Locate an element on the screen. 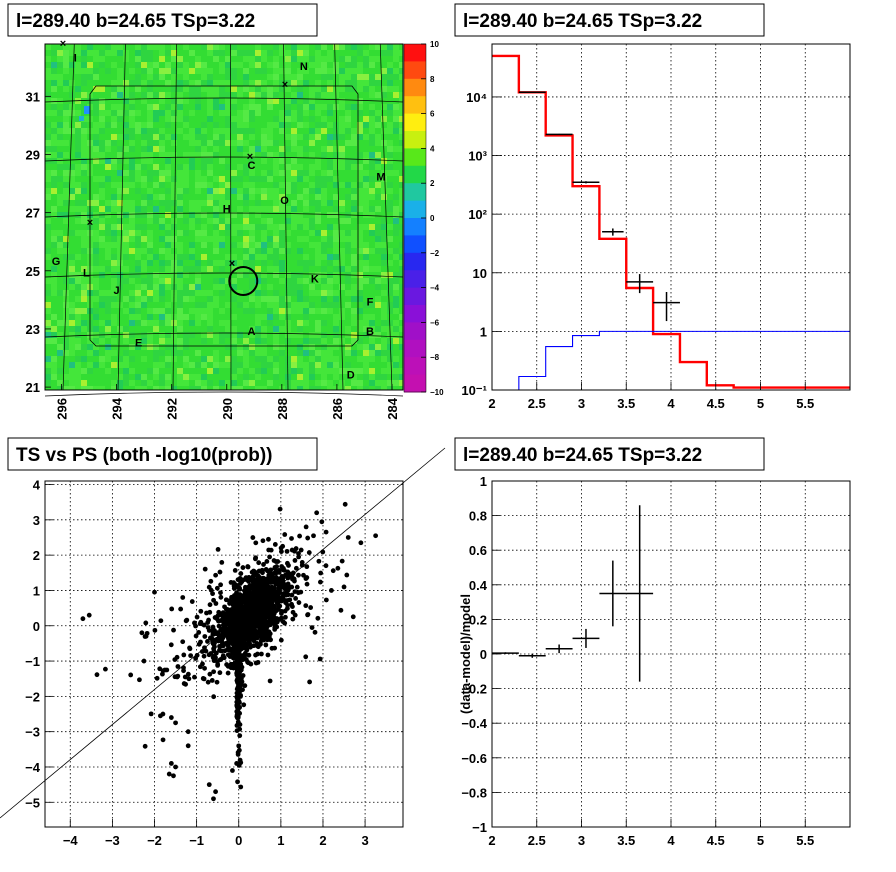 Image resolution: width=896 pixels, height=872 pixels. sky-map-x-ticks: 296 294 292 290 288 286 284 is located at coordinates (227, 402).